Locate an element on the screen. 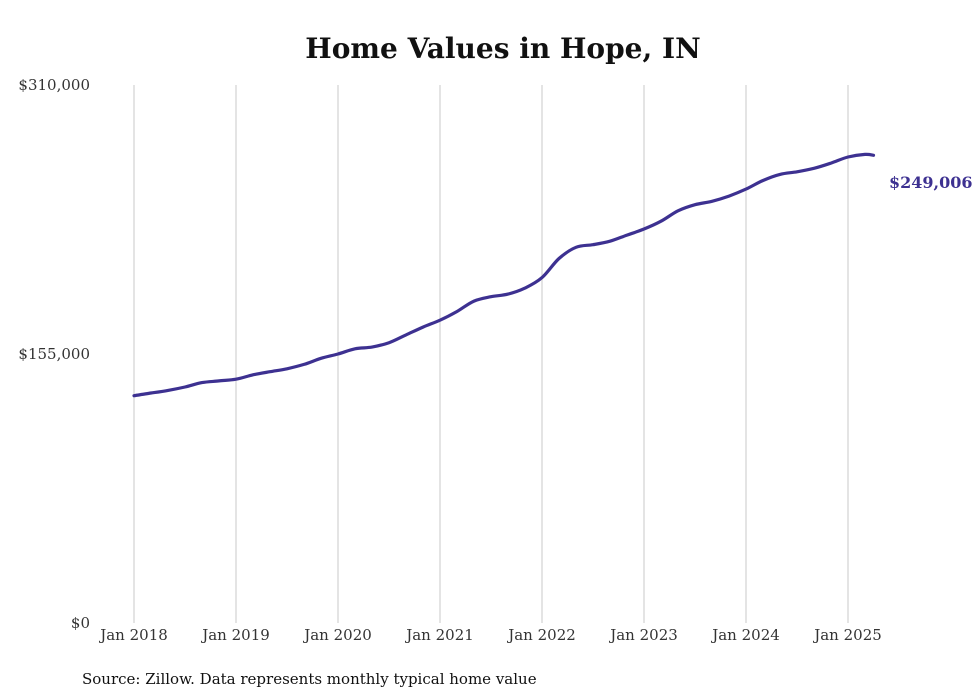 The height and width of the screenshot is (699, 980). x-tick-label: Jan 2019 is located at coordinates (235, 635).